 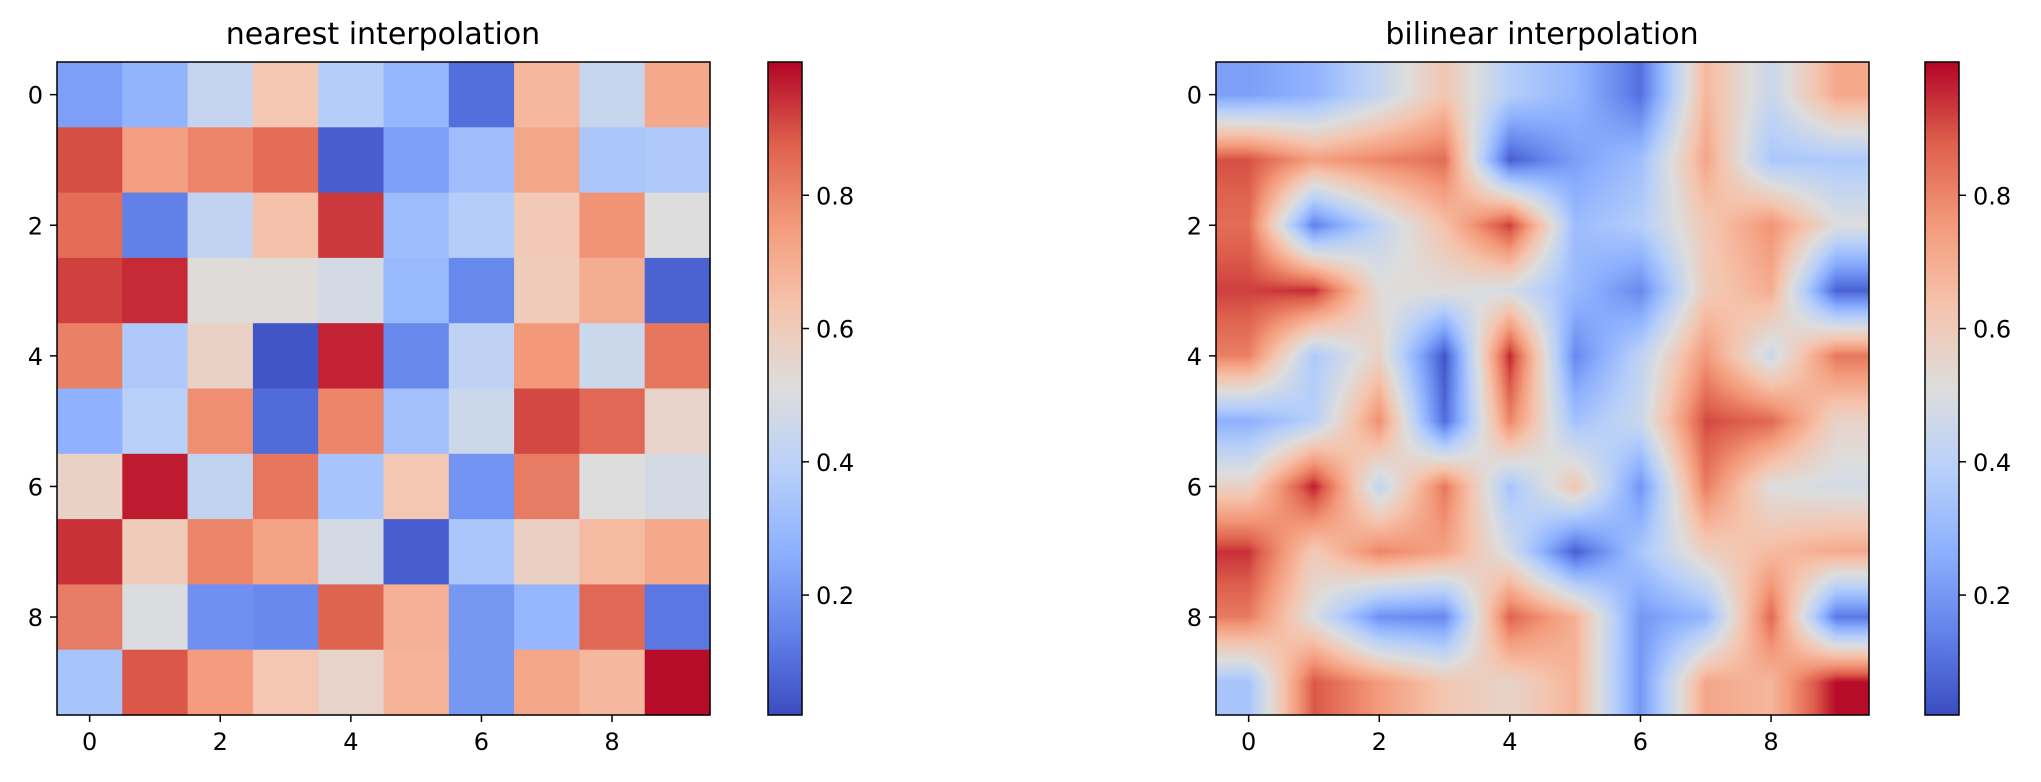 I want to click on y-tick-label: 2, so click(x=35, y=226).